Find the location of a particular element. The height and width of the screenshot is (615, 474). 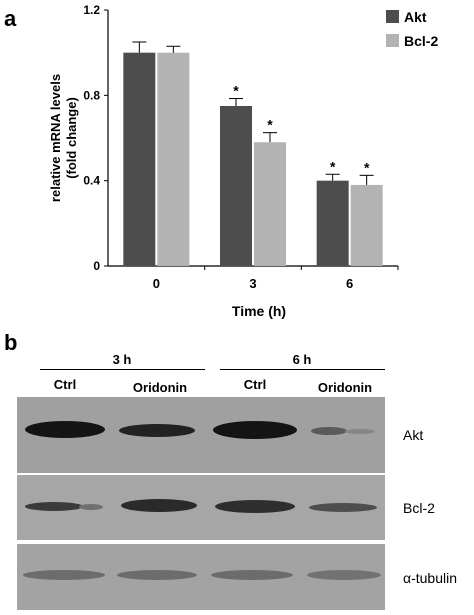

y-tick-label: 0.4 is located at coordinates (91, 181).